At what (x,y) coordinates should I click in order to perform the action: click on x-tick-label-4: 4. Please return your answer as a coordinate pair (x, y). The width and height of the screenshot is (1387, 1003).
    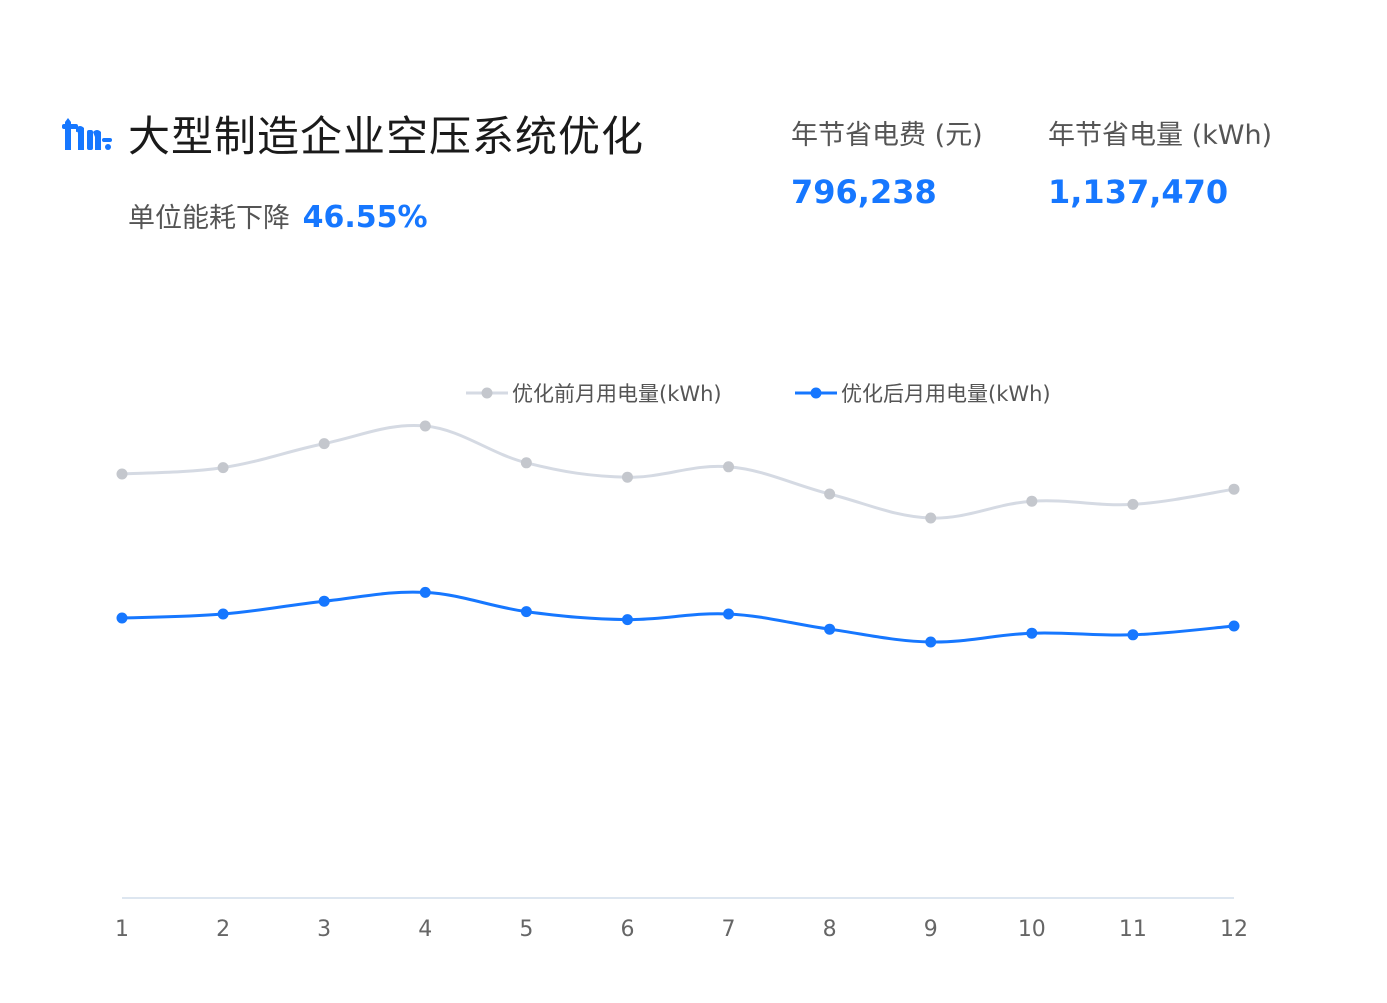
    Looking at the image, I should click on (425, 929).